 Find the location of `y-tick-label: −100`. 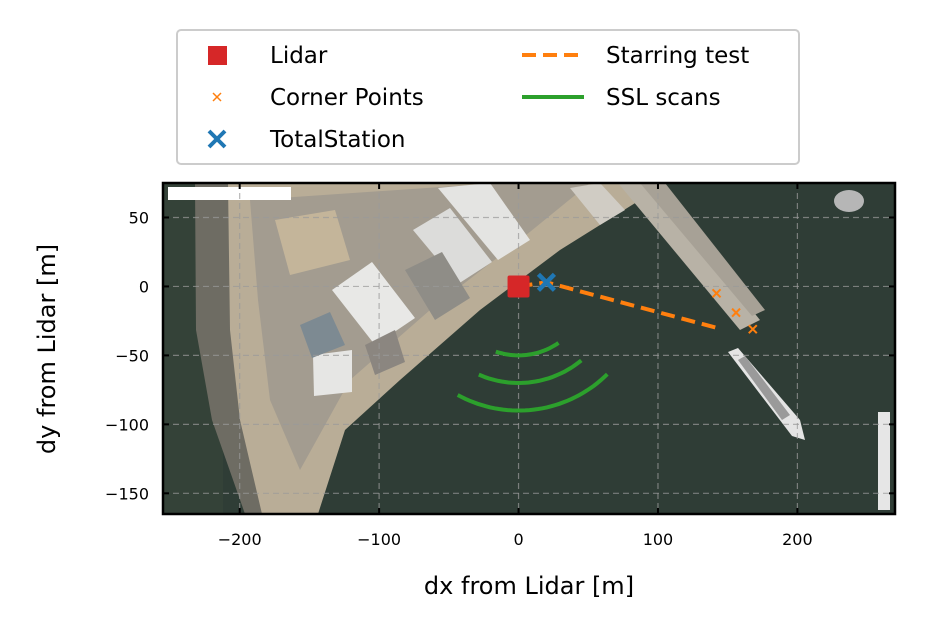

y-tick-label: −100 is located at coordinates (127, 424).